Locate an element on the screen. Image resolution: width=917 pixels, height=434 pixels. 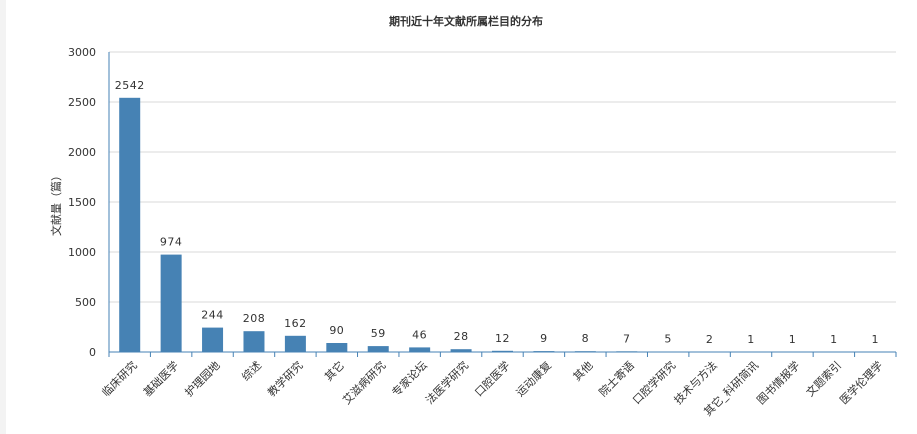
x-tick-label-8: 法医学研究 is located at coordinates (446, 382).